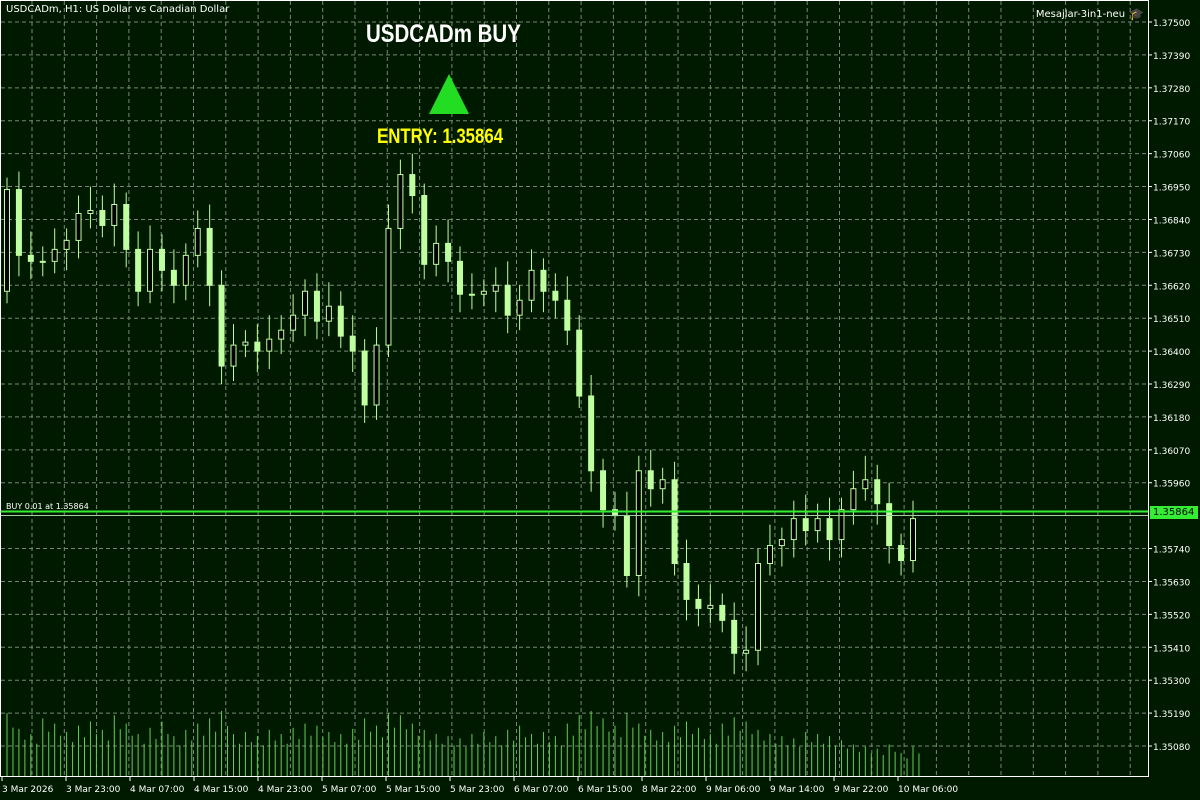 This screenshot has height=800, width=1200. What do you see at coordinates (1080, 14) in the screenshot?
I see `indicator-name: Mesajlar-3in1-neu` at bounding box center [1080, 14].